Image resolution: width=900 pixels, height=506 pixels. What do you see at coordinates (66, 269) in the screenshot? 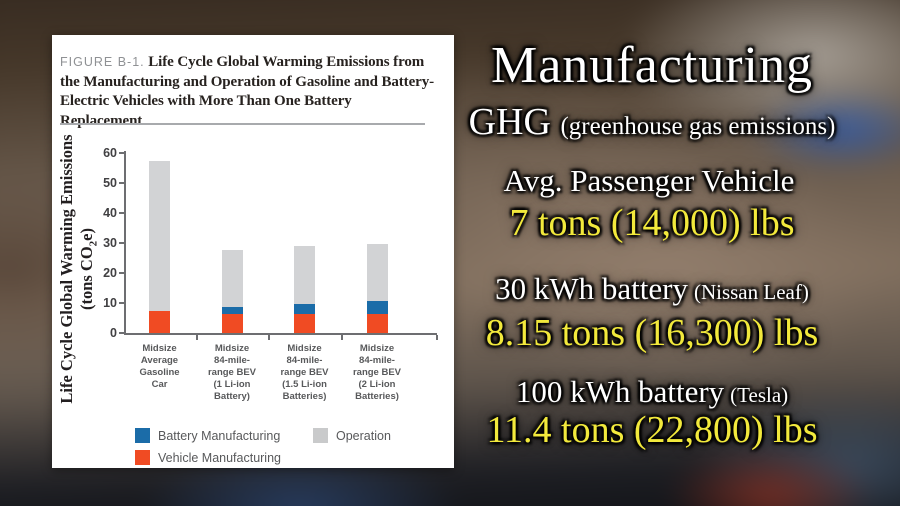
I see `y-axis-label-line1: Life Cycle Global Warming Emissions` at bounding box center [66, 269].